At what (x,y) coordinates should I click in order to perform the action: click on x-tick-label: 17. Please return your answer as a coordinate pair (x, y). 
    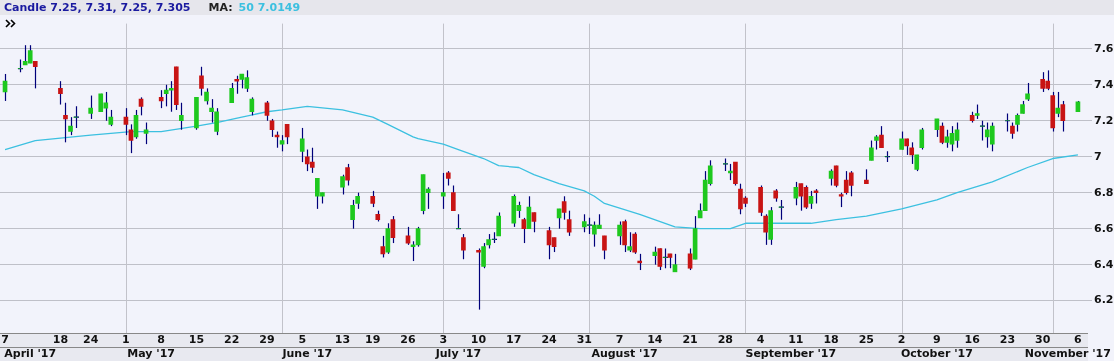
    Looking at the image, I should click on (514, 340).